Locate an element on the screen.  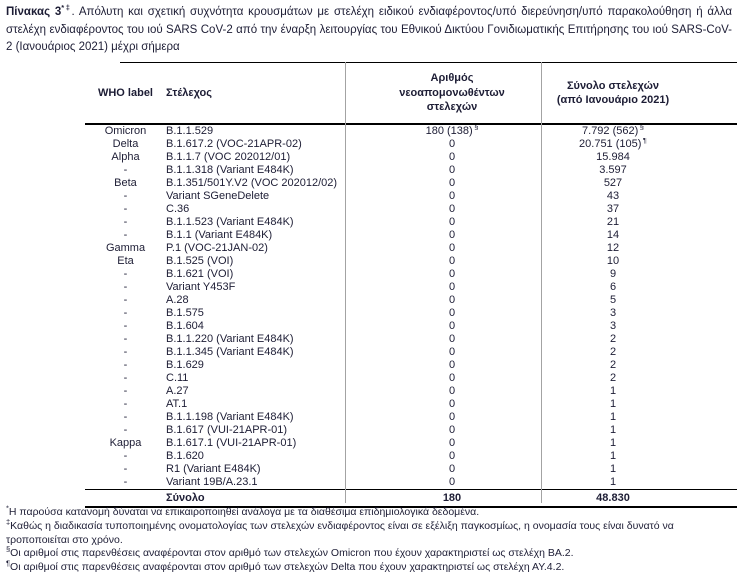
footnote-marker: ¶ is located at coordinates (644, 141).